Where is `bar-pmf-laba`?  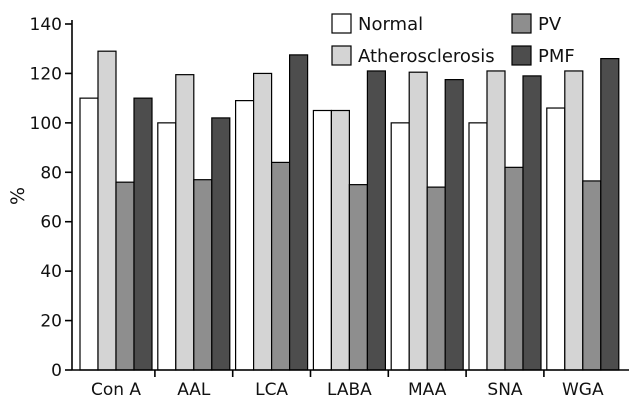 bar-pmf-laba is located at coordinates (376, 220).